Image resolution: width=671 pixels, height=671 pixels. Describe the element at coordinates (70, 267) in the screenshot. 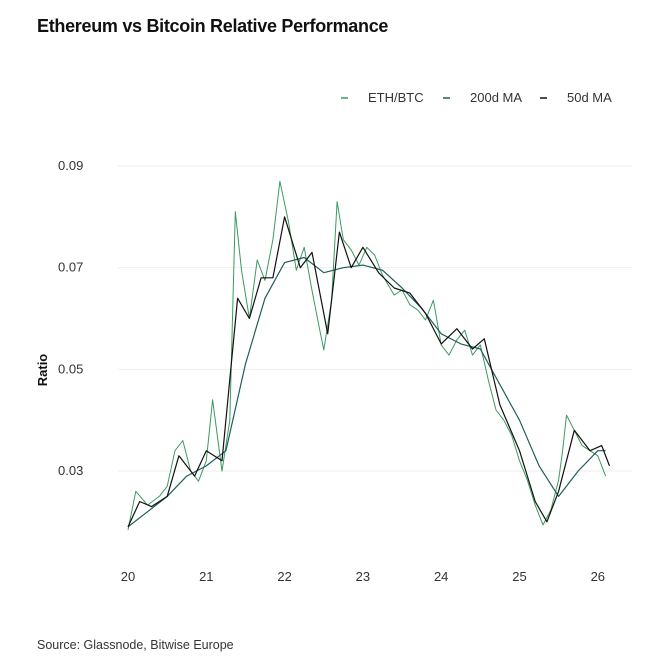

I see `y-tick-label: 0.07` at that location.